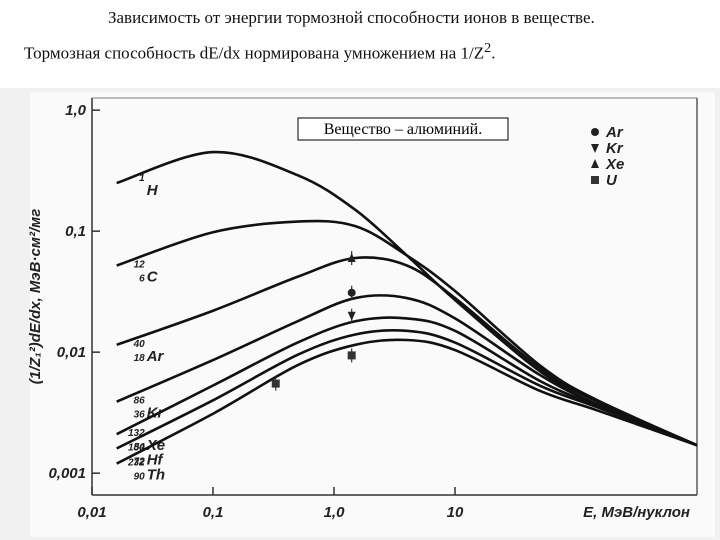 This screenshot has width=720, height=540. What do you see at coordinates (612, 180) in the screenshot?
I see `legend-label: U` at bounding box center [612, 180].